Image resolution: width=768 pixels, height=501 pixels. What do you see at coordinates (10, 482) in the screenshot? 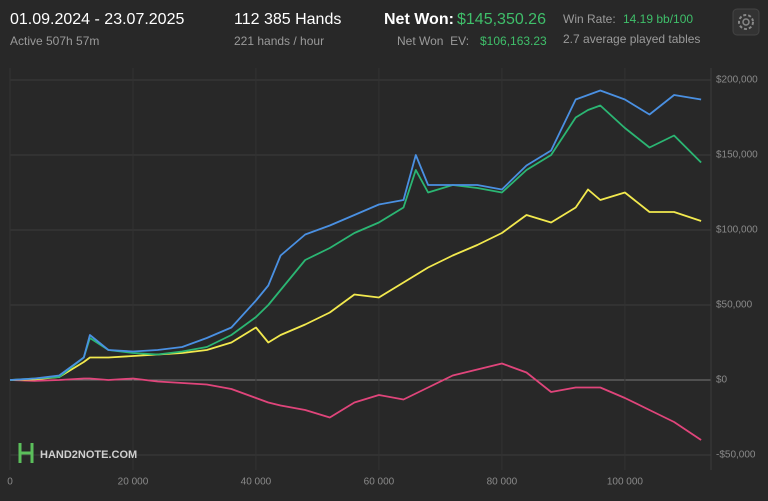
I see `x-tick-label: 0` at bounding box center [10, 482].